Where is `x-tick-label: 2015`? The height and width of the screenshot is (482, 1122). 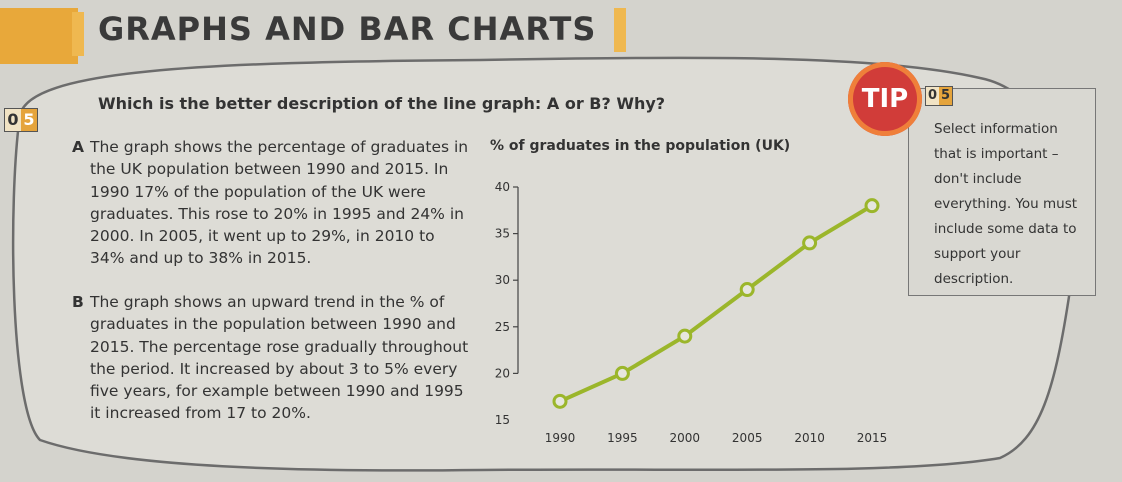 x-tick-label: 2015 is located at coordinates (872, 438).